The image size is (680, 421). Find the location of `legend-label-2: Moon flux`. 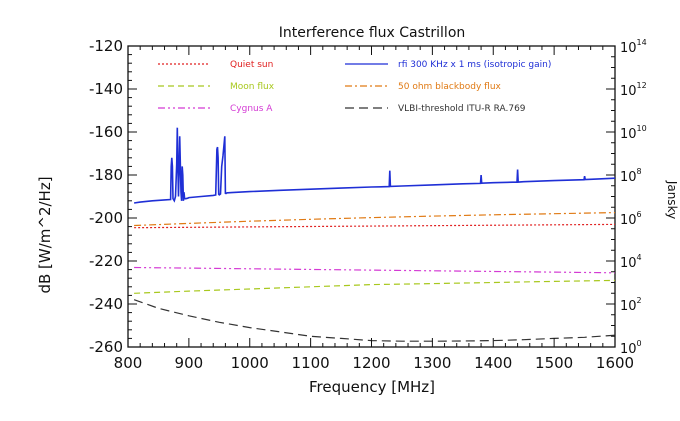

legend-label-2: Moon flux is located at coordinates (252, 87).